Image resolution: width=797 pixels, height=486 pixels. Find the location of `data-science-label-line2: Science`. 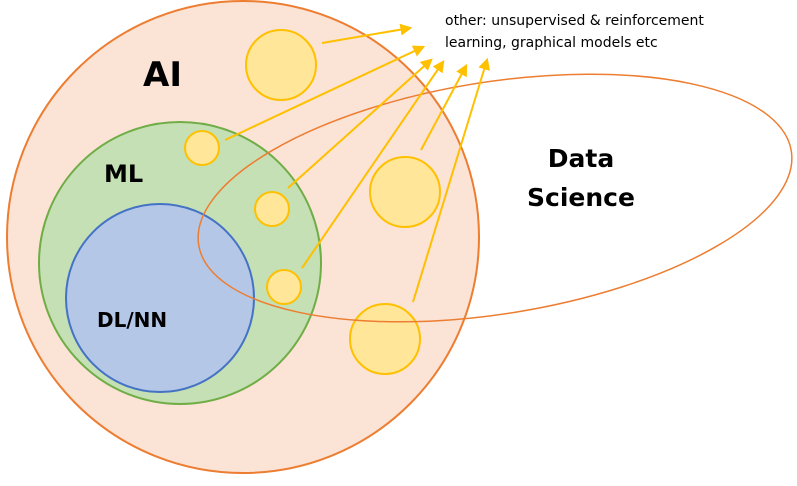

data-science-label-line2: Science is located at coordinates (581, 197).